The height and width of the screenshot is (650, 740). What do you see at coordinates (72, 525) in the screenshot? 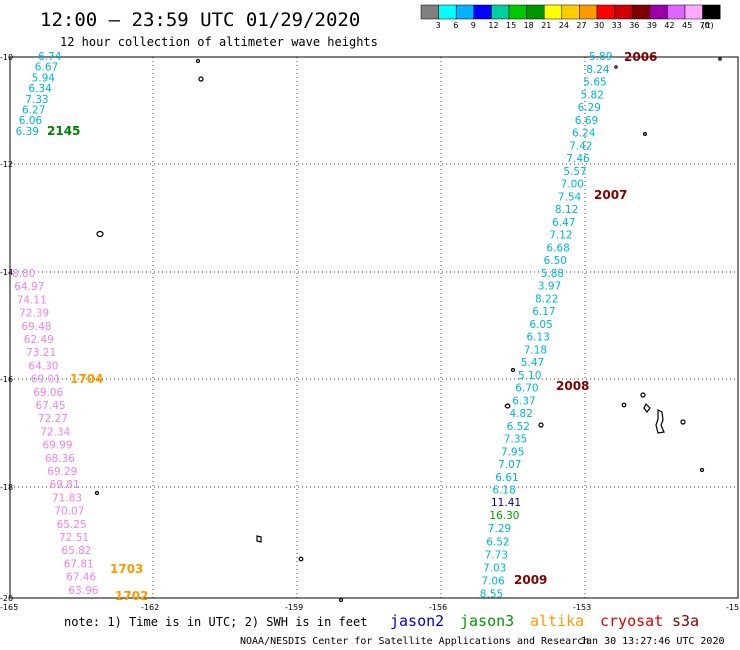
I see `wave-height-value: 65.25` at bounding box center [72, 525].